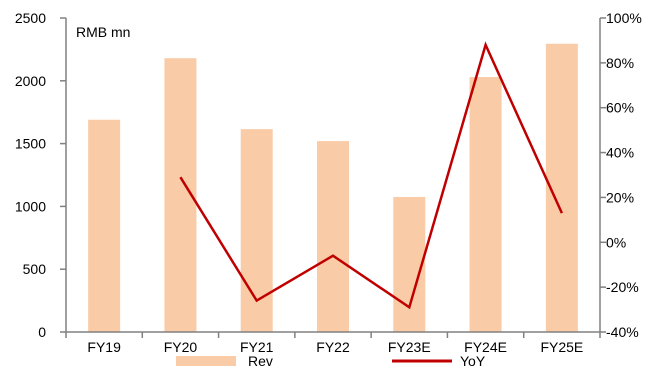 This screenshot has height=374, width=656. What do you see at coordinates (103, 32) in the screenshot?
I see `unit-label: RMB mn` at bounding box center [103, 32].